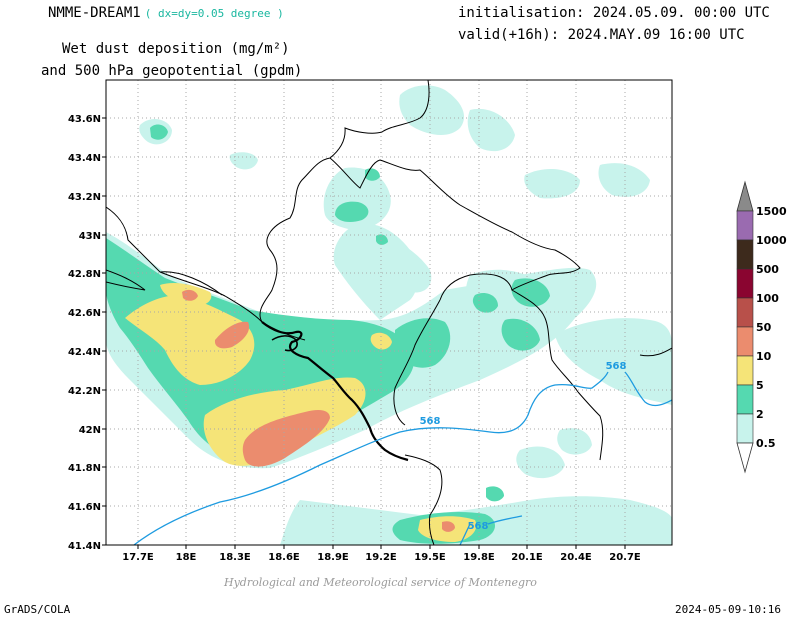 The image size is (800, 618). What do you see at coordinates (84, 546) in the screenshot?
I see `lat-label: 41.4N` at bounding box center [84, 546].